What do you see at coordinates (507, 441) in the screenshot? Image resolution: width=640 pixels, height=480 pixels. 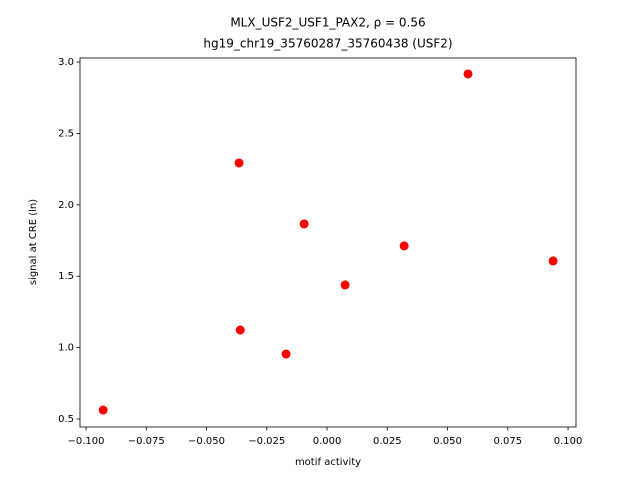 I see `x-tick-label: 0.075` at bounding box center [507, 441].